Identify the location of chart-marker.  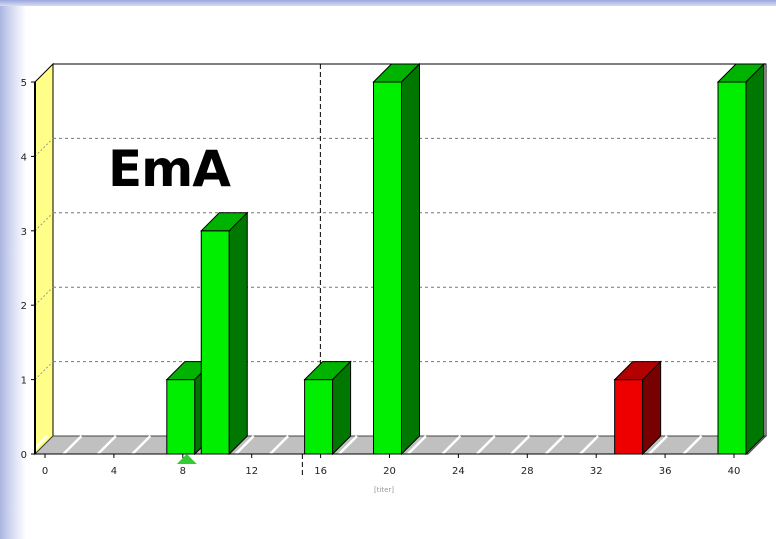
(186, 459).